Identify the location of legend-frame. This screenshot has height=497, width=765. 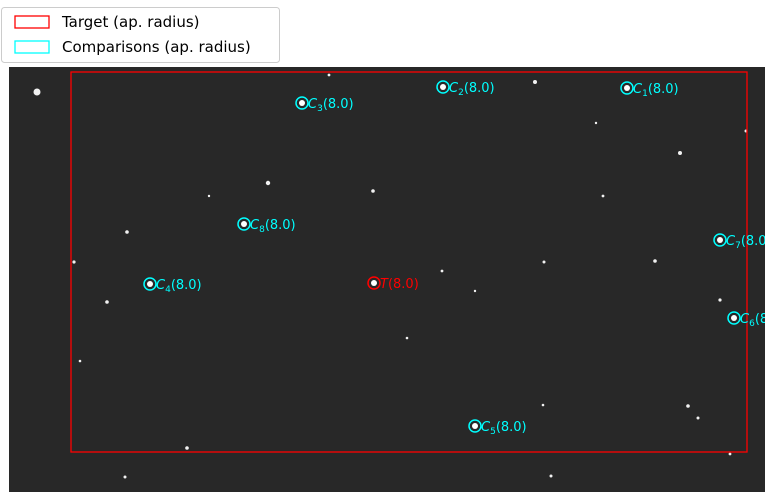
(140, 35).